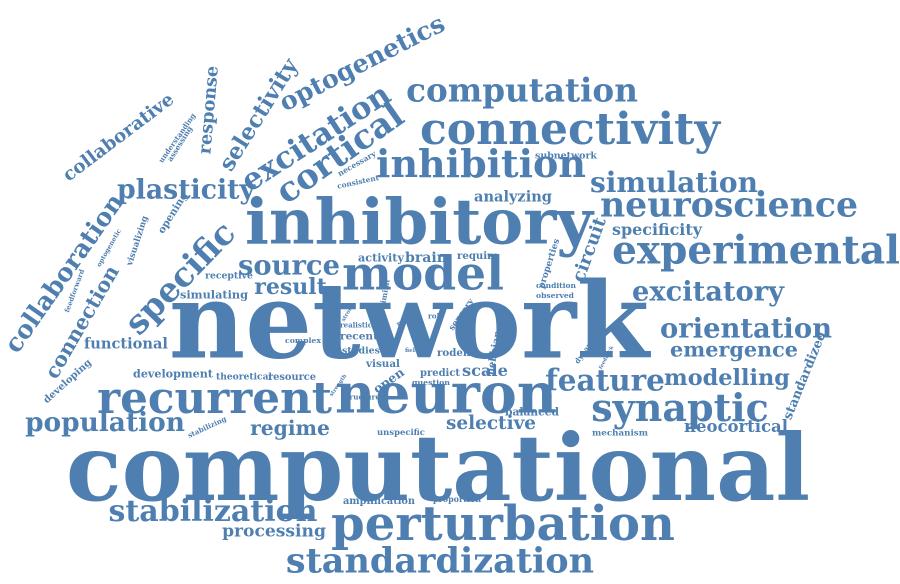 This screenshot has width=900, height=584. Describe the element at coordinates (431, 383) in the screenshot. I see `word-question: question` at that location.